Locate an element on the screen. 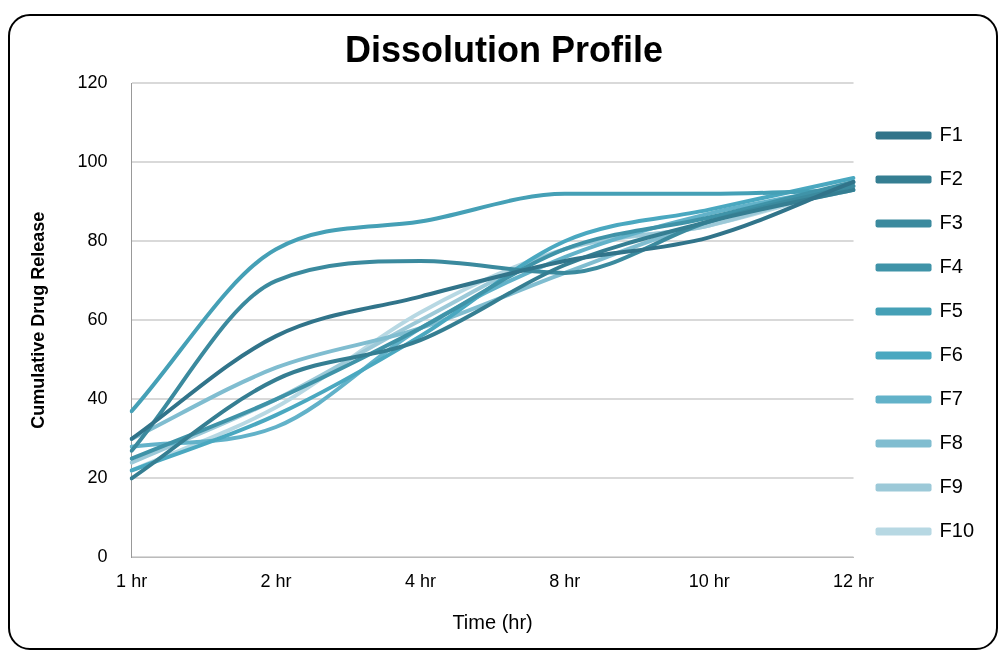  chart-title: Dissolution Profile is located at coordinates (504, 49).